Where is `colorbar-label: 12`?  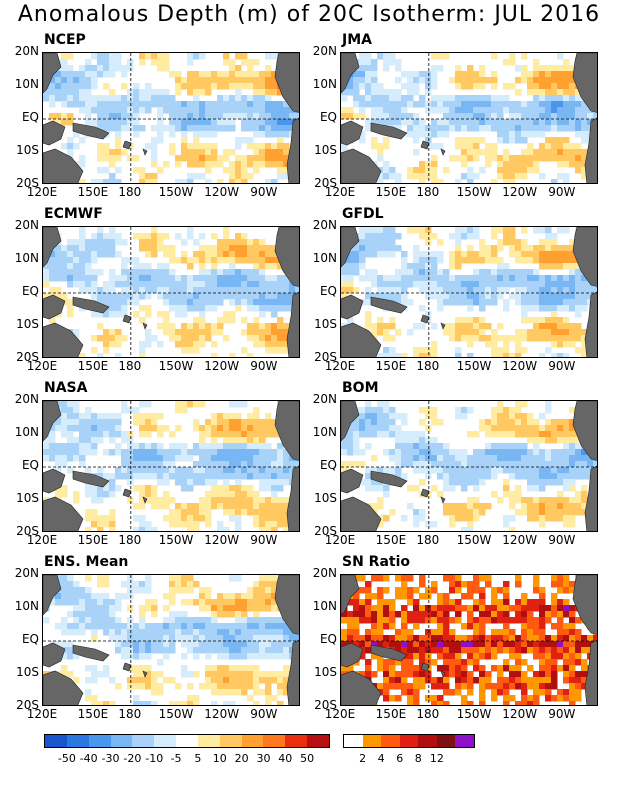
colorbar-label: 12 is located at coordinates (436, 758).